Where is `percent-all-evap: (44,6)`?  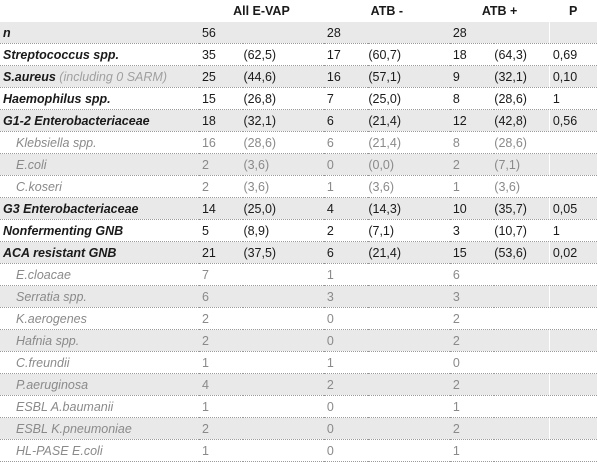
percent-all-evap: (44,6) is located at coordinates (283, 76).